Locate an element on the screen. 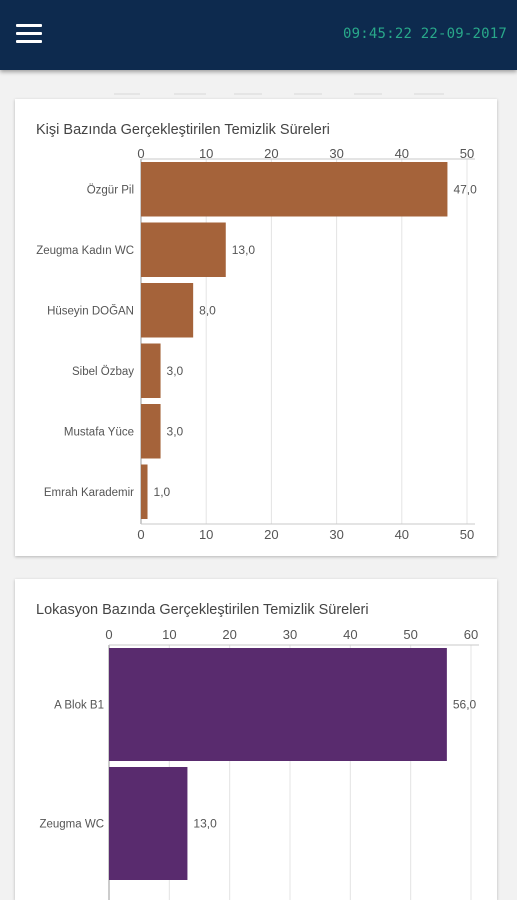  category-label: Özgür Pil is located at coordinates (110, 190).